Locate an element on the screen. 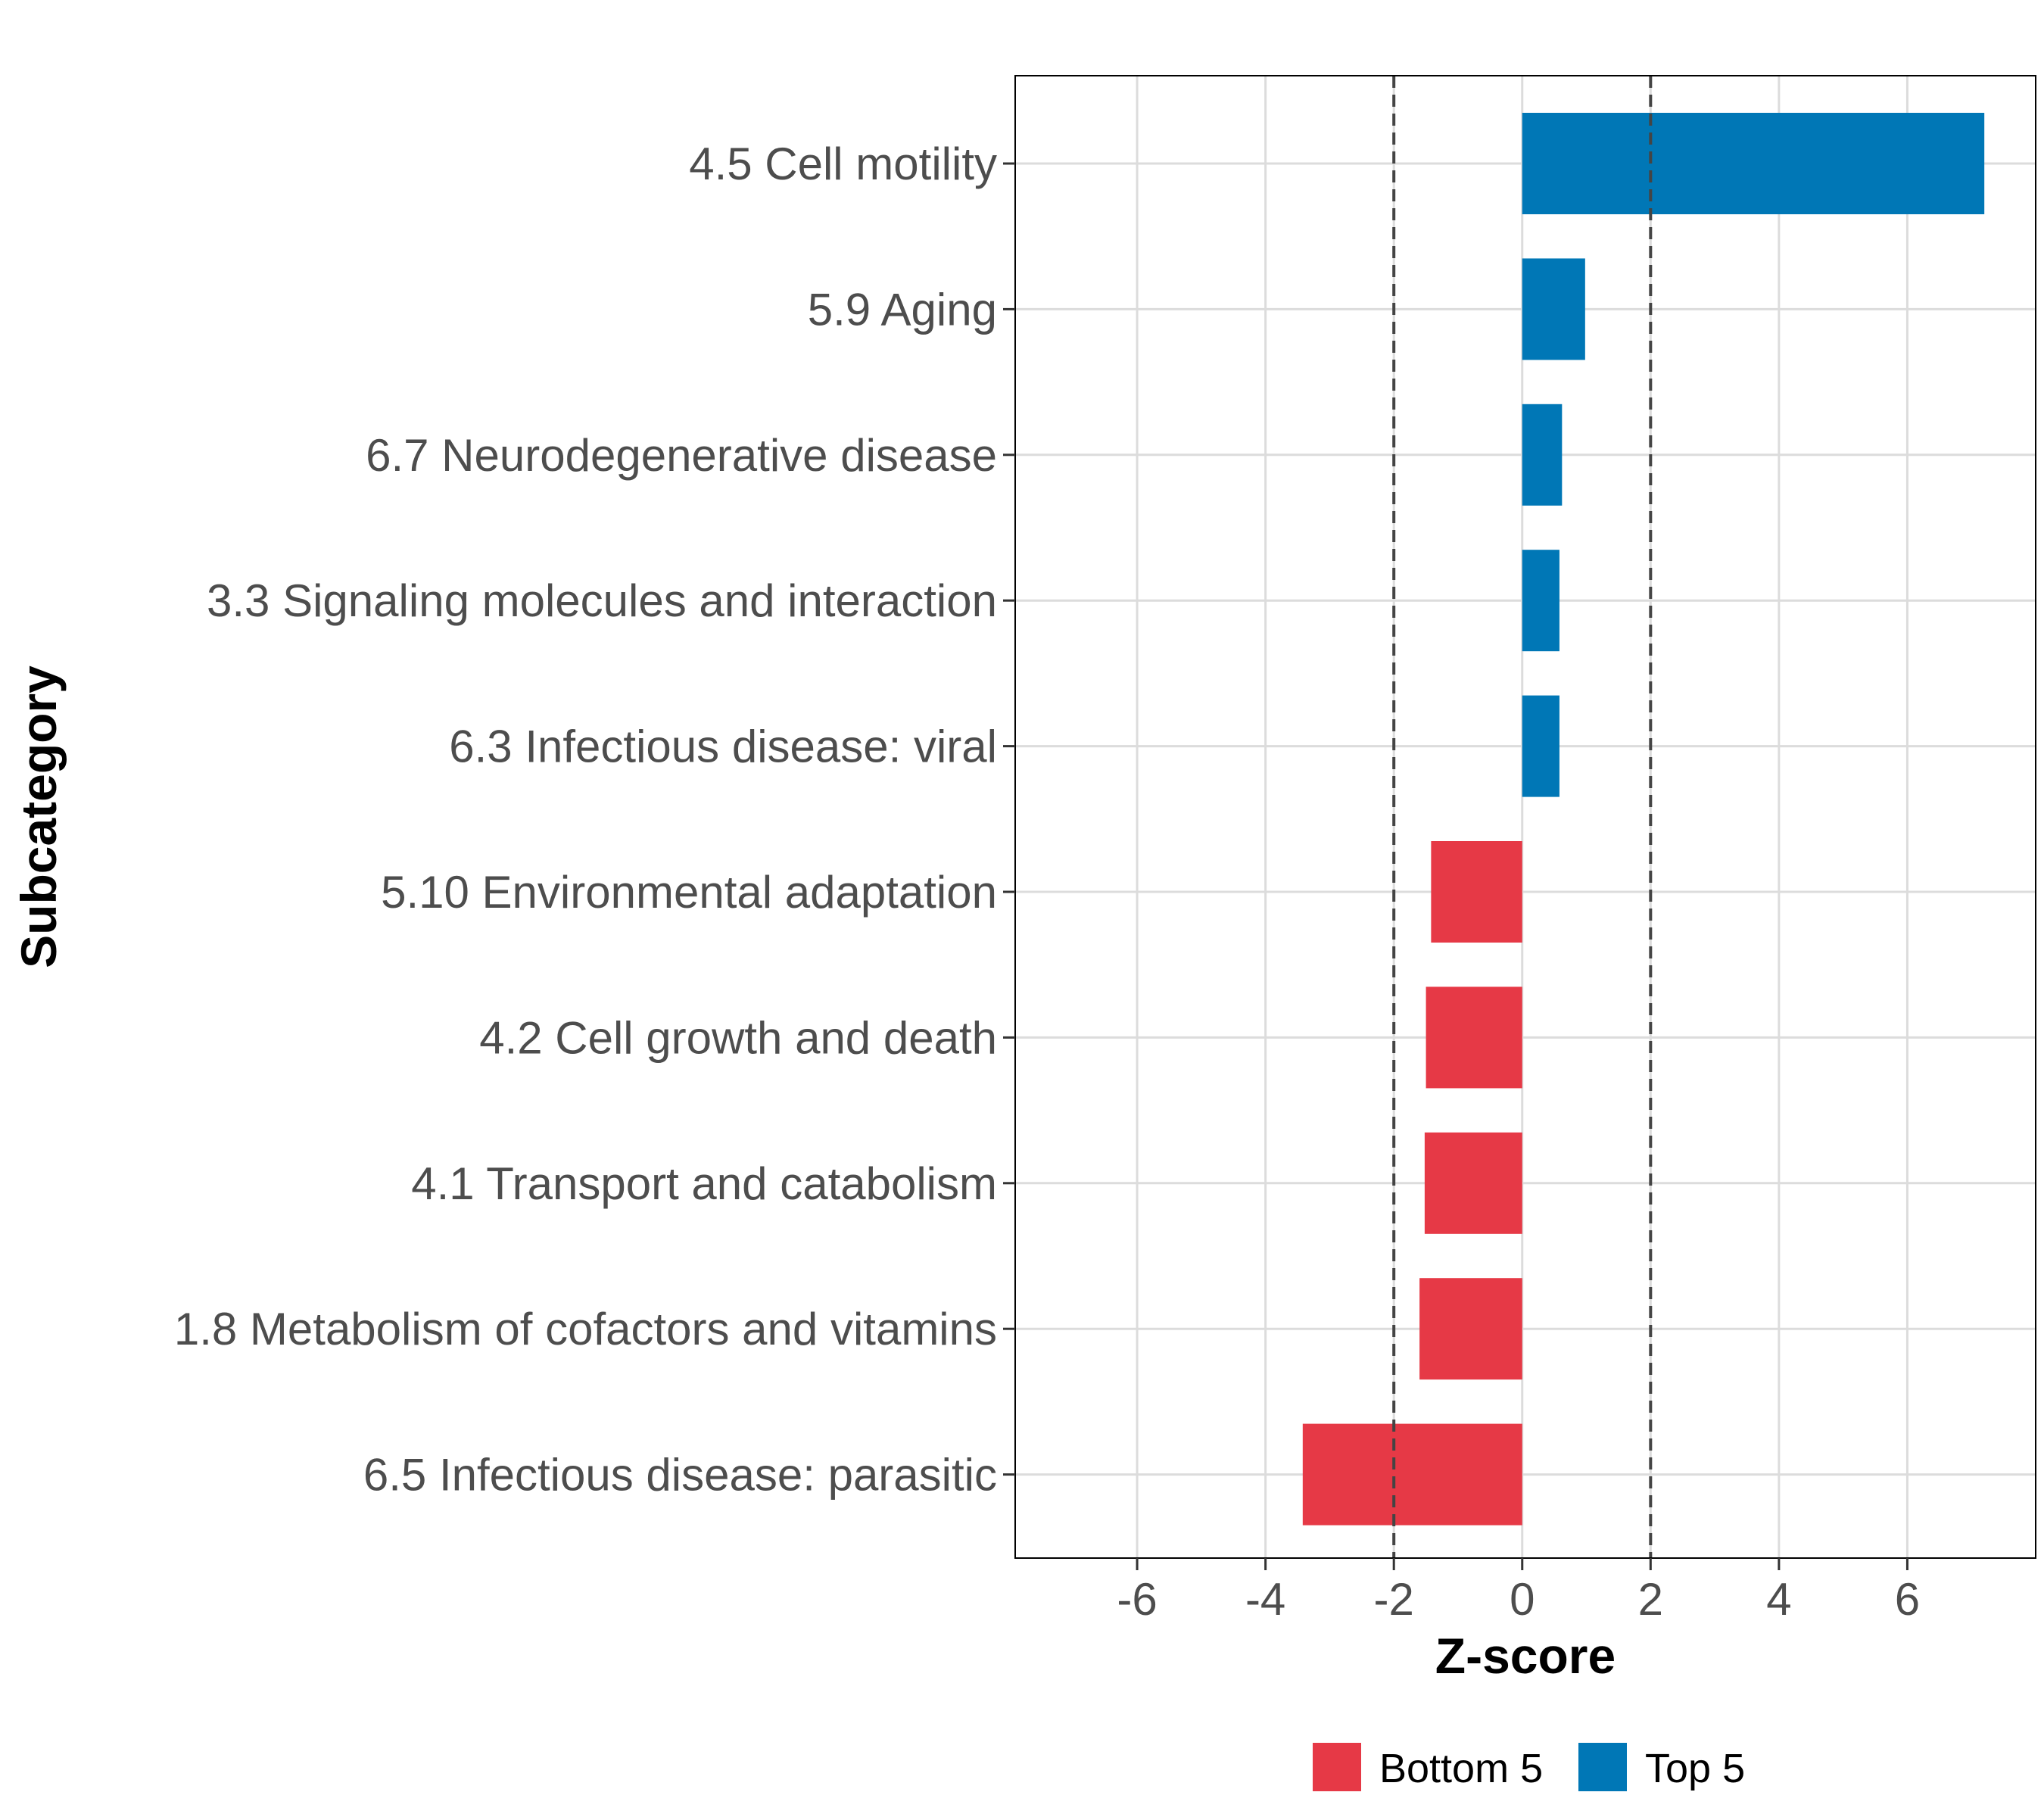 This screenshot has height=1817, width=2044. x-tick-label: 0 is located at coordinates (1522, 1599).